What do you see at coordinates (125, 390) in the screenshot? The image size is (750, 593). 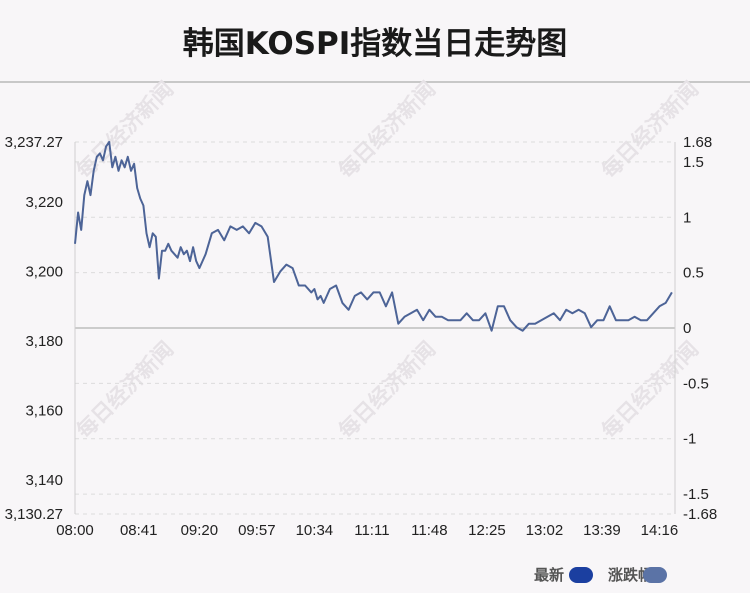 I see `watermark-text-3: 每日经济新闻` at bounding box center [125, 390].